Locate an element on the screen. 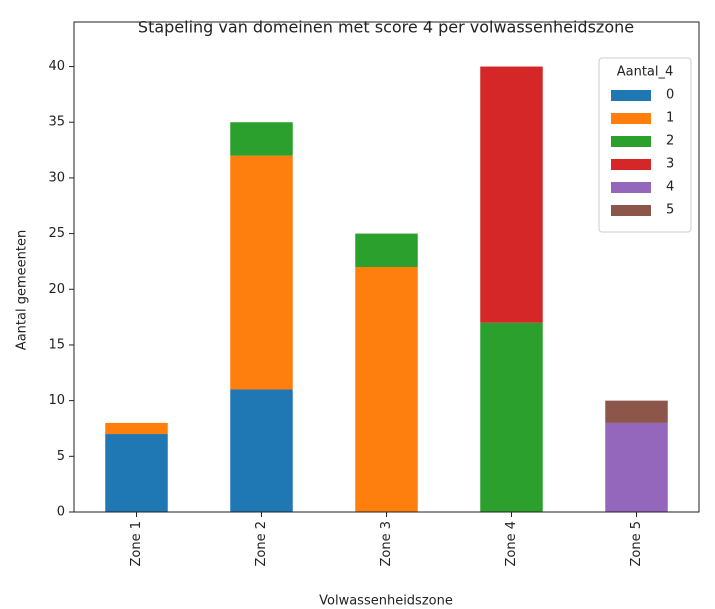  x-tick-label: Zone 3 is located at coordinates (386, 544).